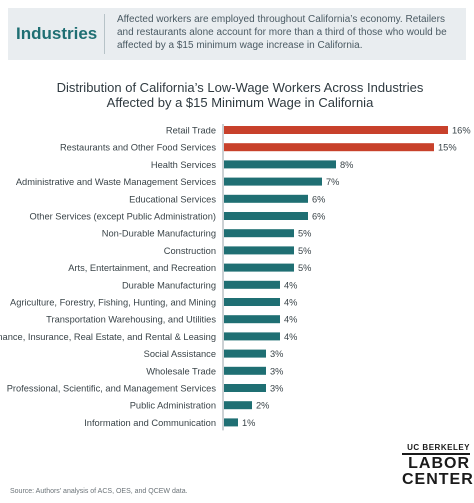 The width and height of the screenshot is (474, 503). Describe the element at coordinates (329, 147) in the screenshot. I see `bar-restaurants-and-other-food-services` at that location.